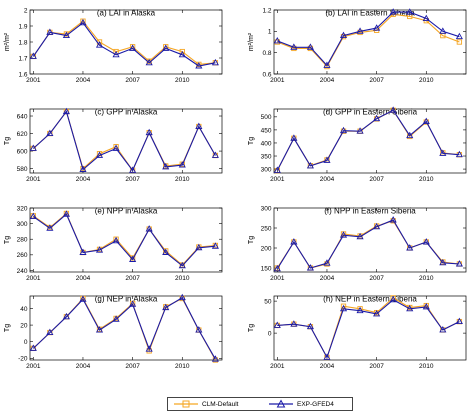 The width and height of the screenshot is (474, 413). What do you see at coordinates (370, 13) in the screenshot?
I see `panel-title: (b) LAI in Eastern Siberia` at bounding box center [370, 13].